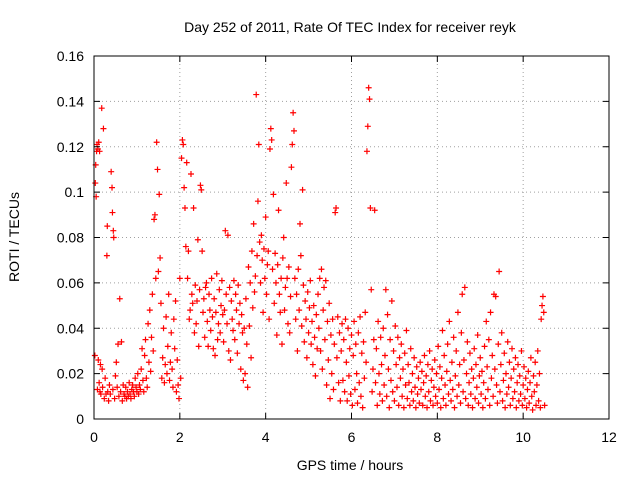  What do you see at coordinates (70, 374) in the screenshot?
I see `y-tick-label: 0.02` at bounding box center [70, 374].